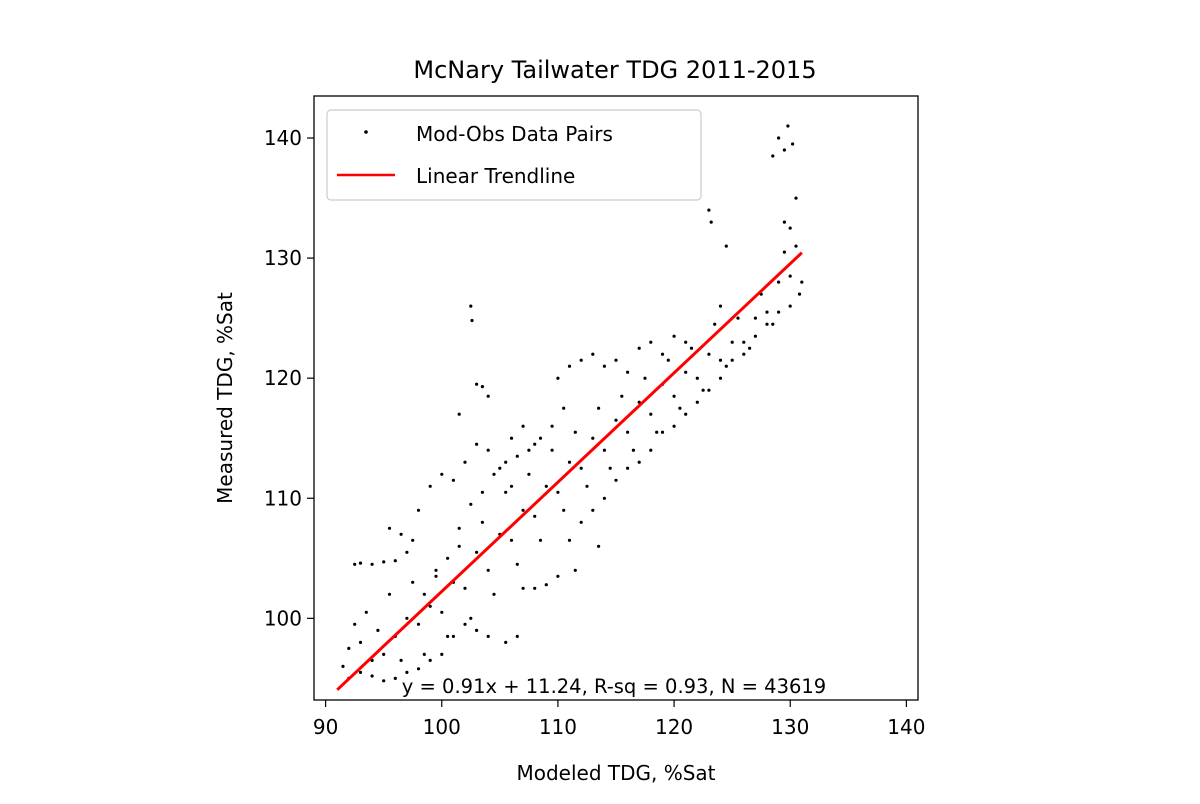 This screenshot has width=1200, height=804. I want to click on x-axis-label: Modeled TDG, %Sat, so click(615, 773).